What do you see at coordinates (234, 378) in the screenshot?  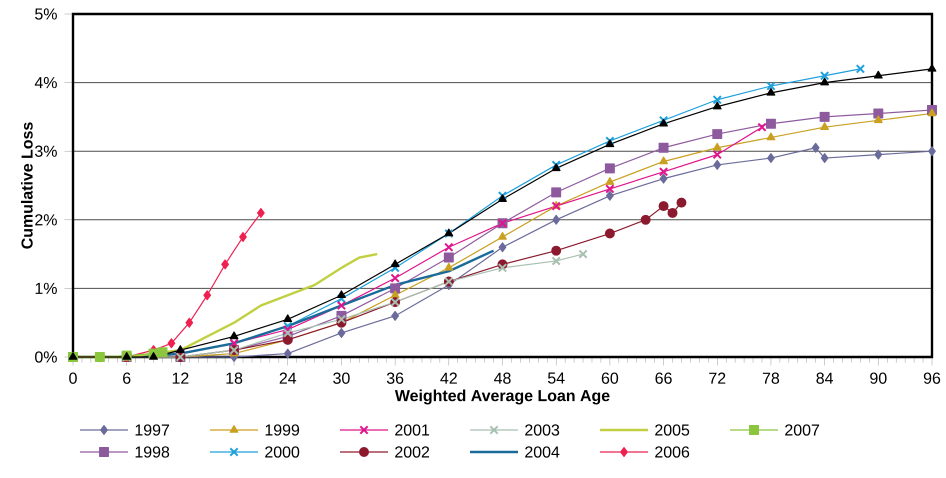 I see `x-tick-label: 18` at bounding box center [234, 378].